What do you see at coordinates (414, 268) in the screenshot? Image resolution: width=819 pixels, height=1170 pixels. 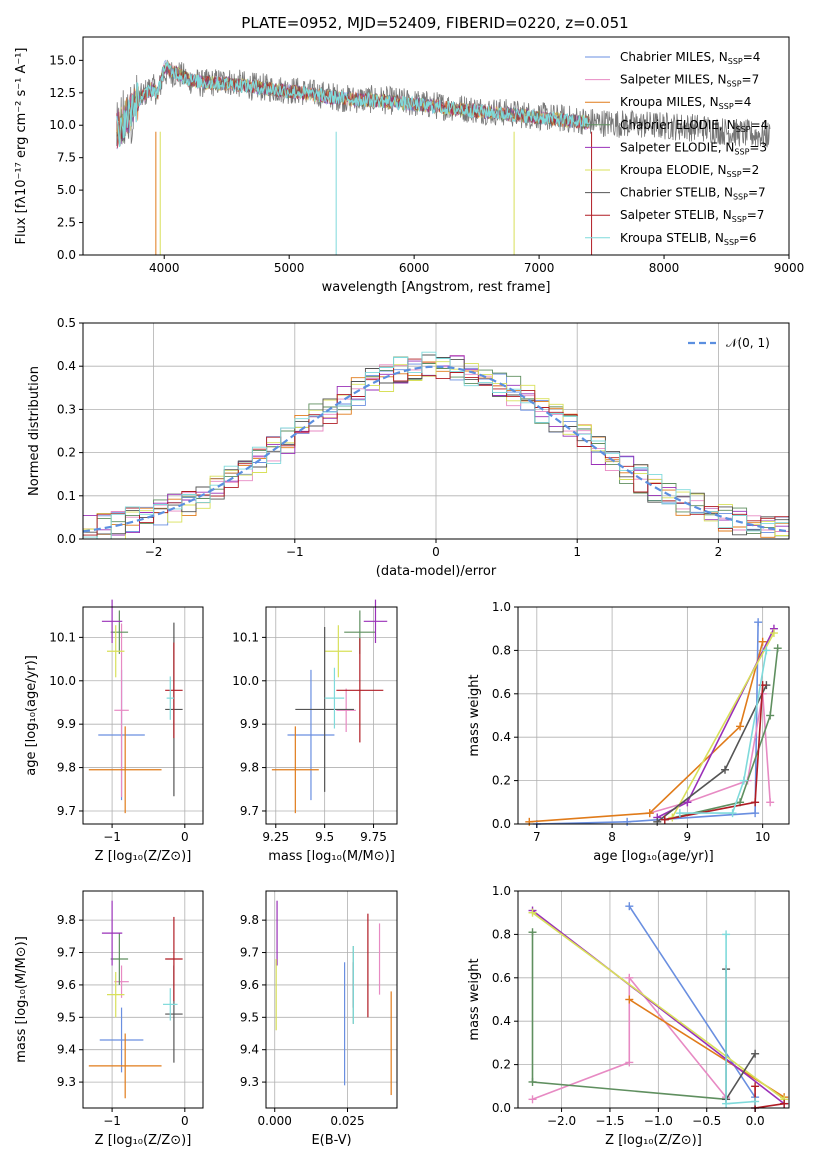 I see `x-tick-label: 6000` at bounding box center [414, 268].